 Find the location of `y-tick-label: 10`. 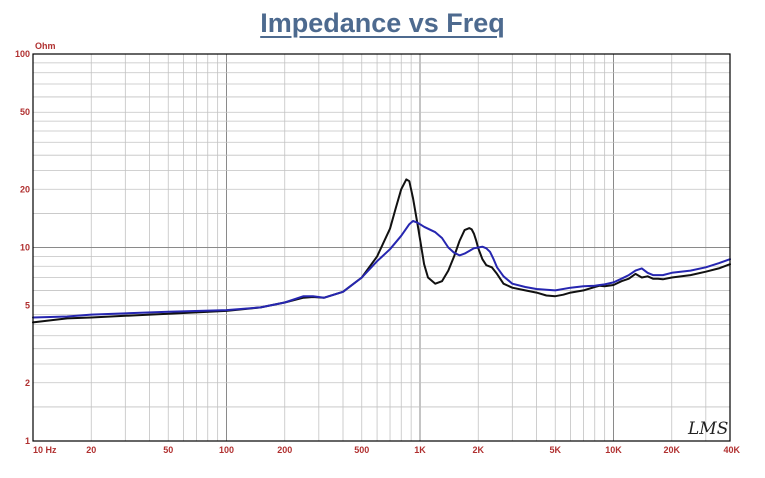

y-tick-label: 10 is located at coordinates (25, 248).